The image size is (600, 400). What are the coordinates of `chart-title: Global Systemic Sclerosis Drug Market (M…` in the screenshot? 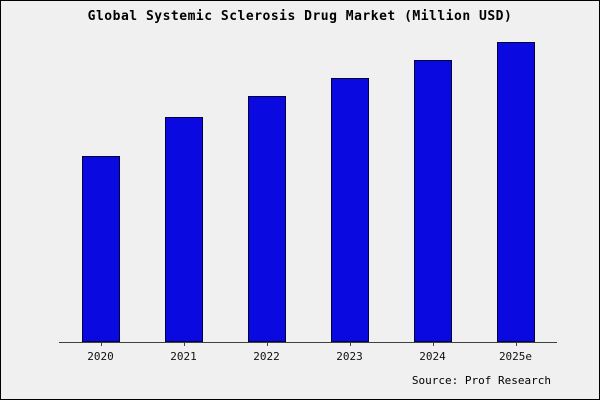 It's located at (300, 16).